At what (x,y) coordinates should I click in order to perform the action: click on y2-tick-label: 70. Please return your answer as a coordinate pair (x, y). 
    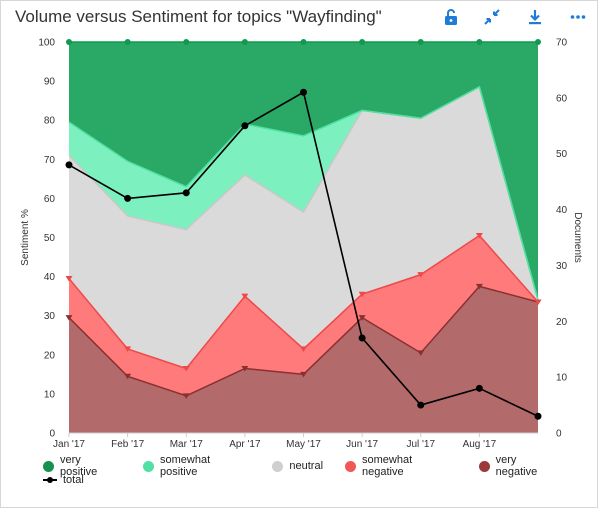
    Looking at the image, I should click on (562, 43).